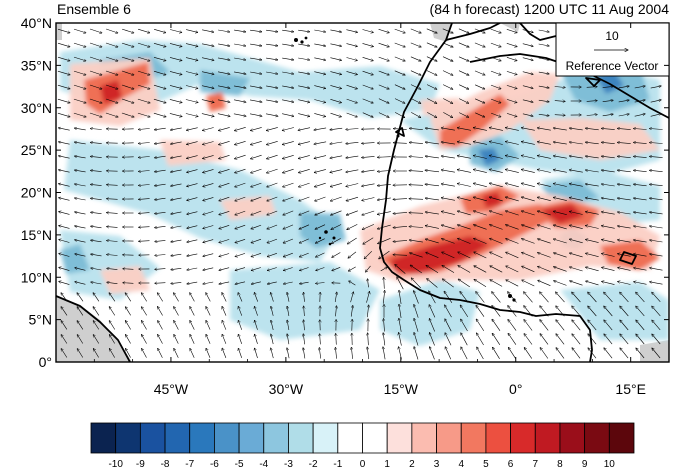 This screenshot has height=471, width=673. Describe the element at coordinates (171, 389) in the screenshot. I see `lon-tick-label: 45°W` at that location.